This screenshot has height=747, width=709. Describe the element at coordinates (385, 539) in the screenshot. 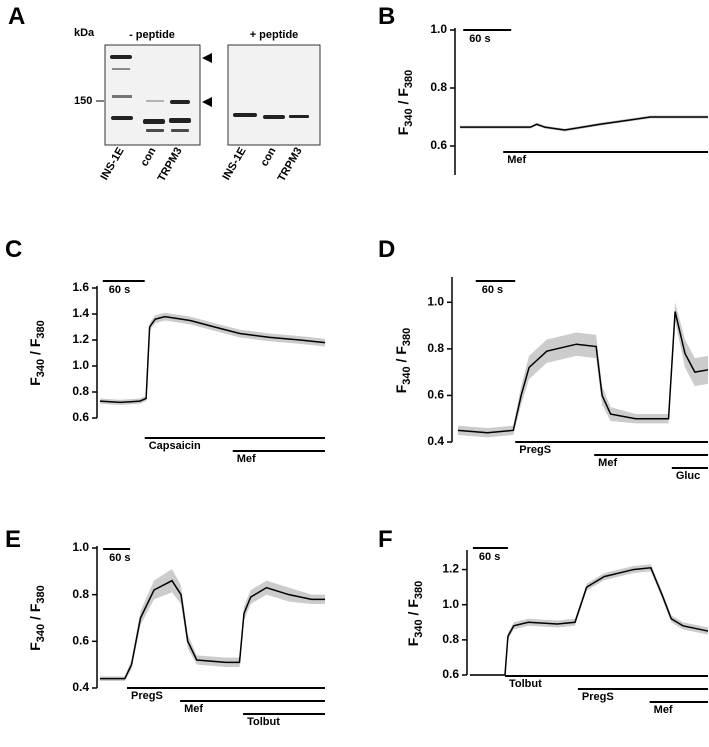

I see `panel-letter: F` at that location.